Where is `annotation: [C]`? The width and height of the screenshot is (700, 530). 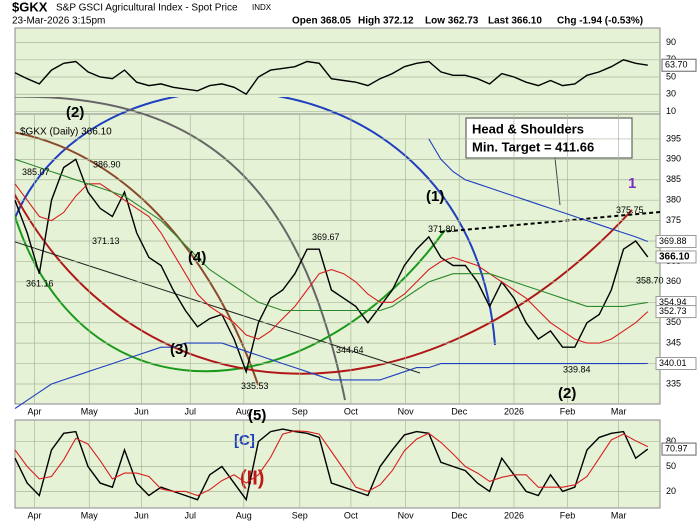 annotation: [C] is located at coordinates (244, 440).